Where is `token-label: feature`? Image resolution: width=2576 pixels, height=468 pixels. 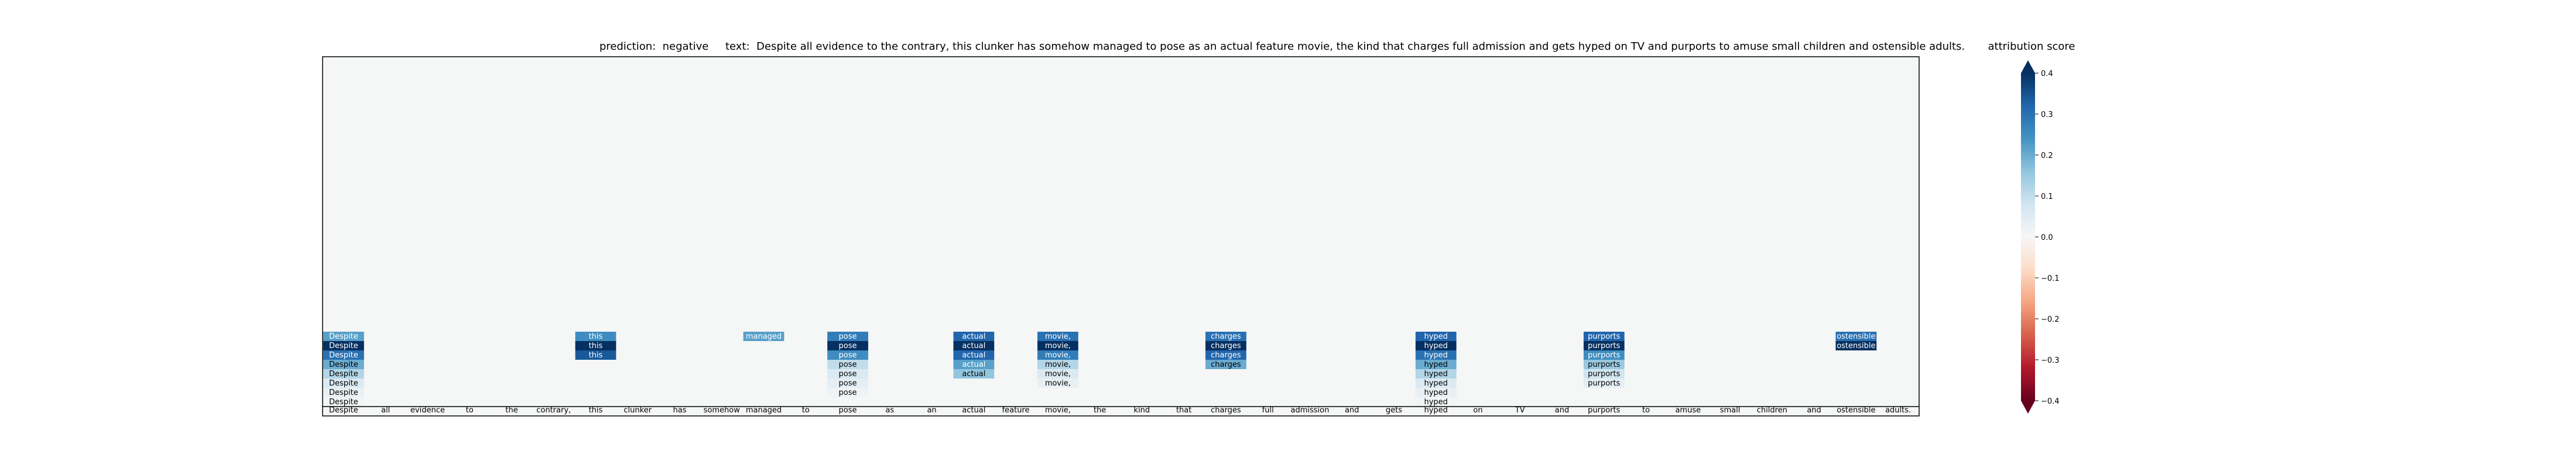
token-label: feature is located at coordinates (1016, 410).